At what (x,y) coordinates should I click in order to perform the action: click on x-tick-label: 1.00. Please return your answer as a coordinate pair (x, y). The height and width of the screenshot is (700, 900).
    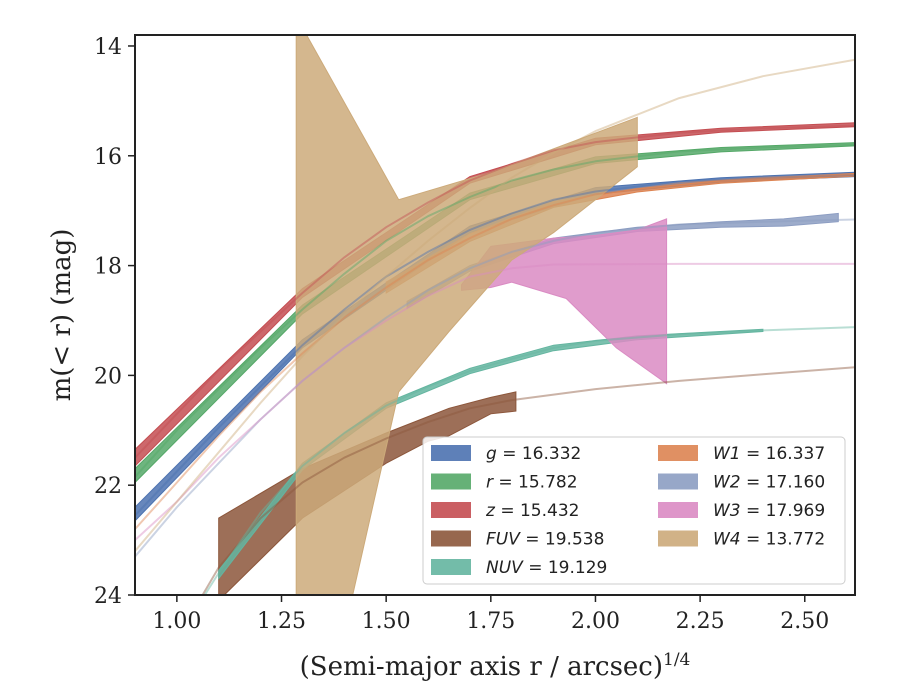
    Looking at the image, I should click on (176, 621).